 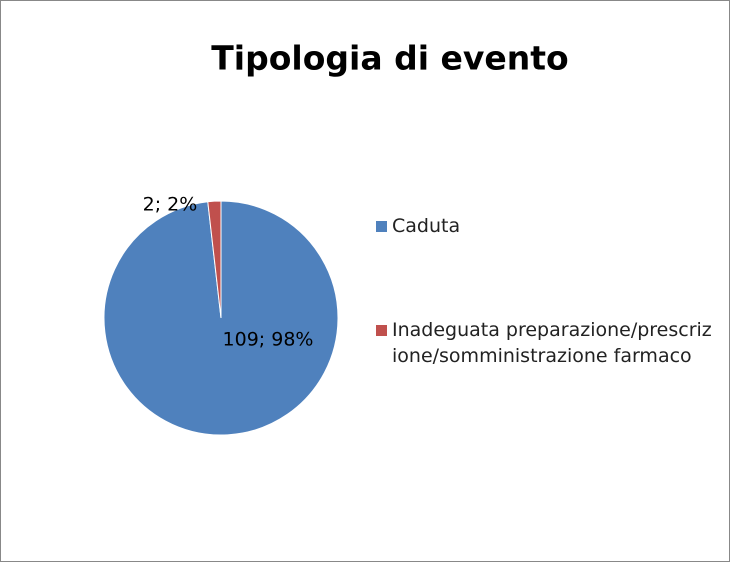 I want to click on legend-label: Caduta, so click(x=426, y=226).